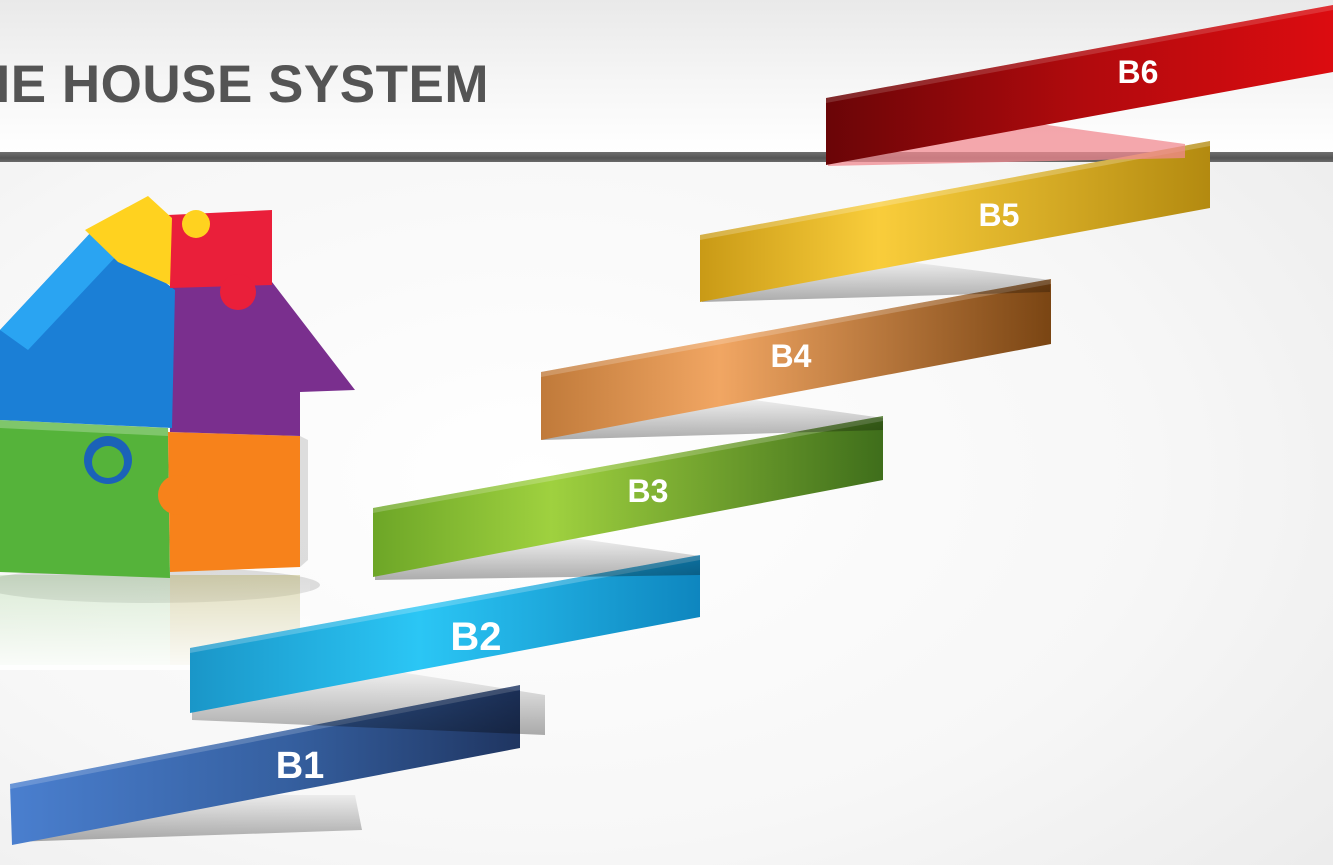 The height and width of the screenshot is (865, 1333). I want to click on header-divider, so click(666, 157).